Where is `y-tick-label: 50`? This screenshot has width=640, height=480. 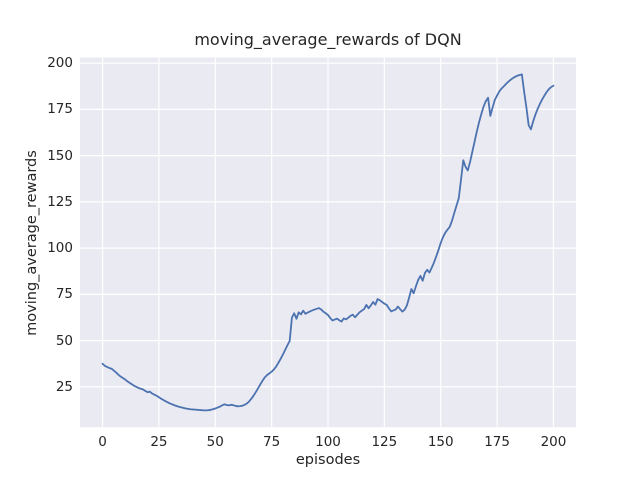
y-tick-label: 50 is located at coordinates (64, 340).